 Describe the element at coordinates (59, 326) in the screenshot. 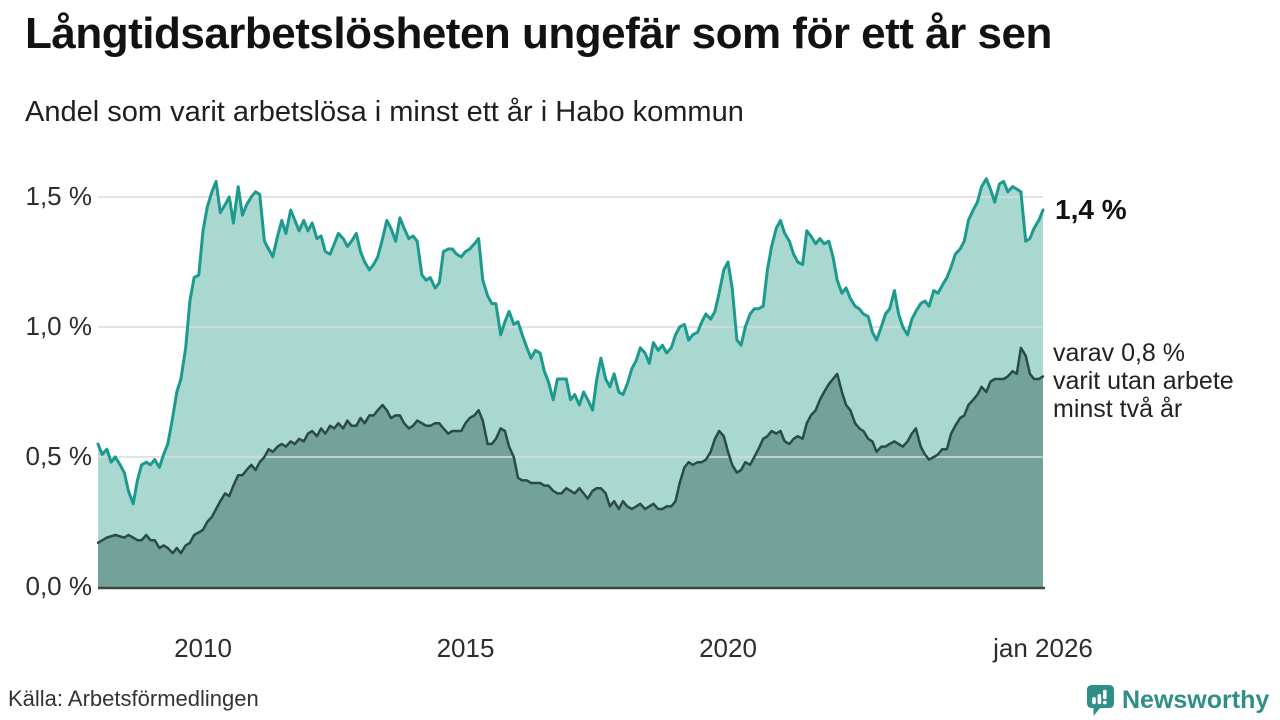

I see `y-tick-label: 1,0 %` at that location.